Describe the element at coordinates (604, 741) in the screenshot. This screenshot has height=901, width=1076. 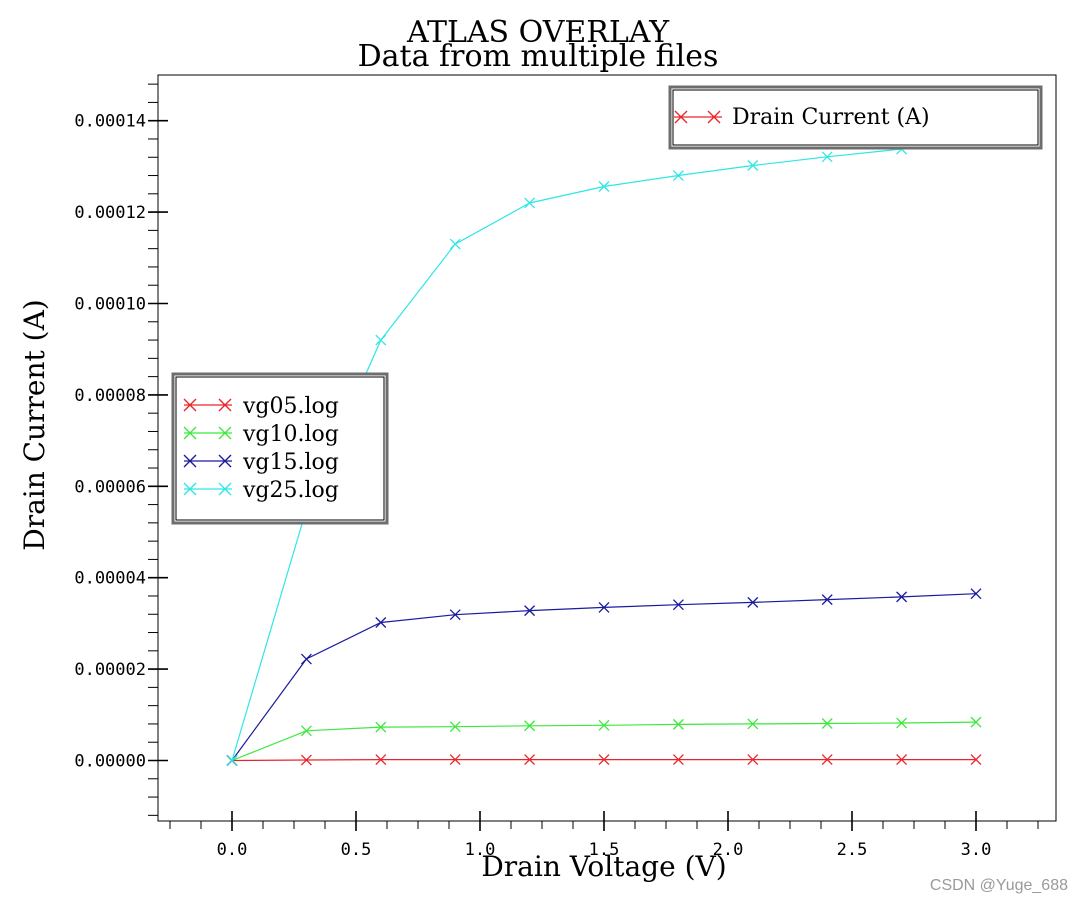
I see `series-line-vg10.log` at that location.